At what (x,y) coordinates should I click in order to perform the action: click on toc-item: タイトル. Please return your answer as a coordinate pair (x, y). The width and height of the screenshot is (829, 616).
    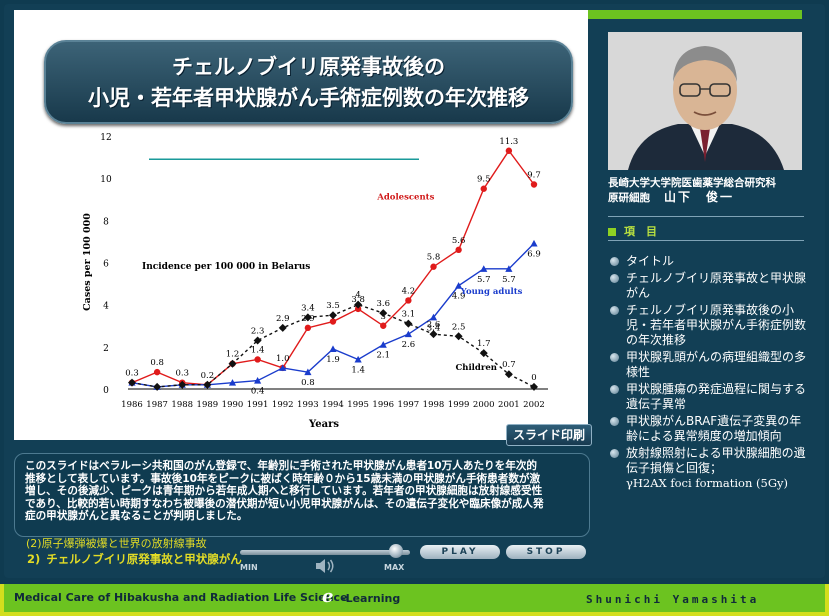
    Looking at the image, I should click on (708, 261).